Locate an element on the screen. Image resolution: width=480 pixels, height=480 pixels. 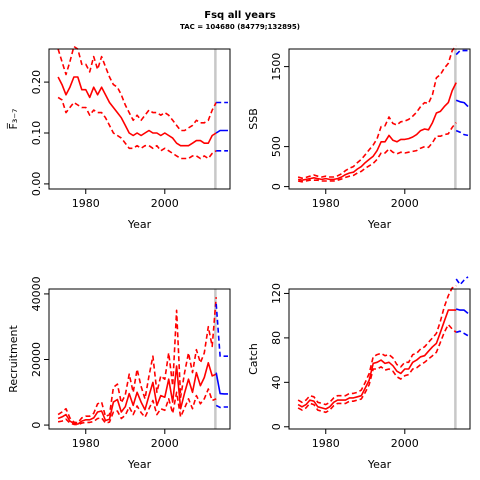
y-tick-label: 0.20 is located at coordinates (36, 82).